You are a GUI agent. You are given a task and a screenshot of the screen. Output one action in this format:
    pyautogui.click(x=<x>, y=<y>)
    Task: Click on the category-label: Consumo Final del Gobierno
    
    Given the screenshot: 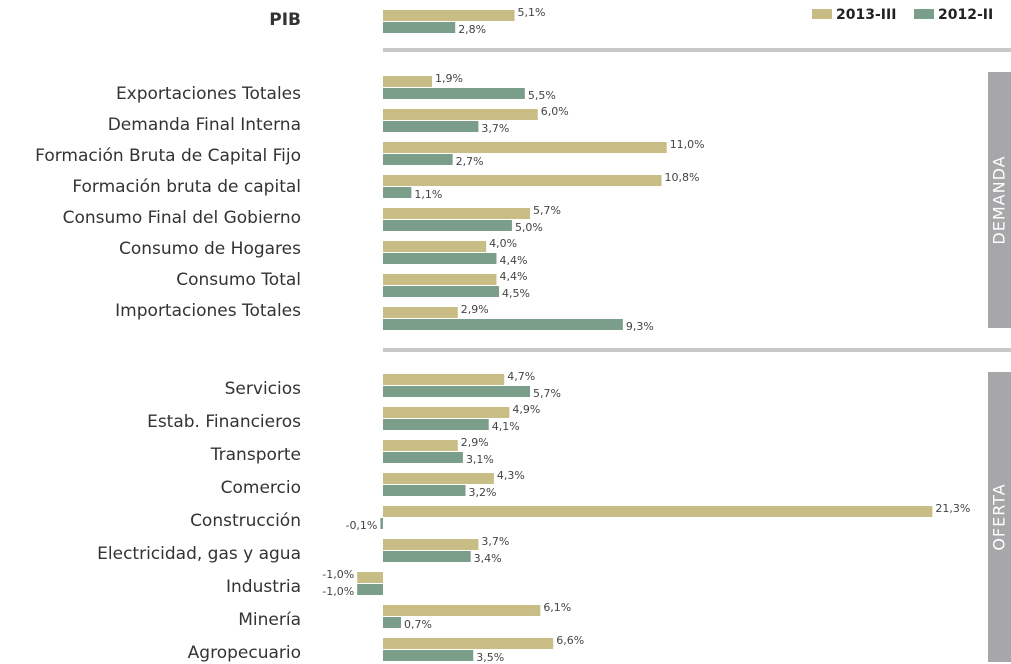 What is the action you would take?
    pyautogui.click(x=182, y=218)
    